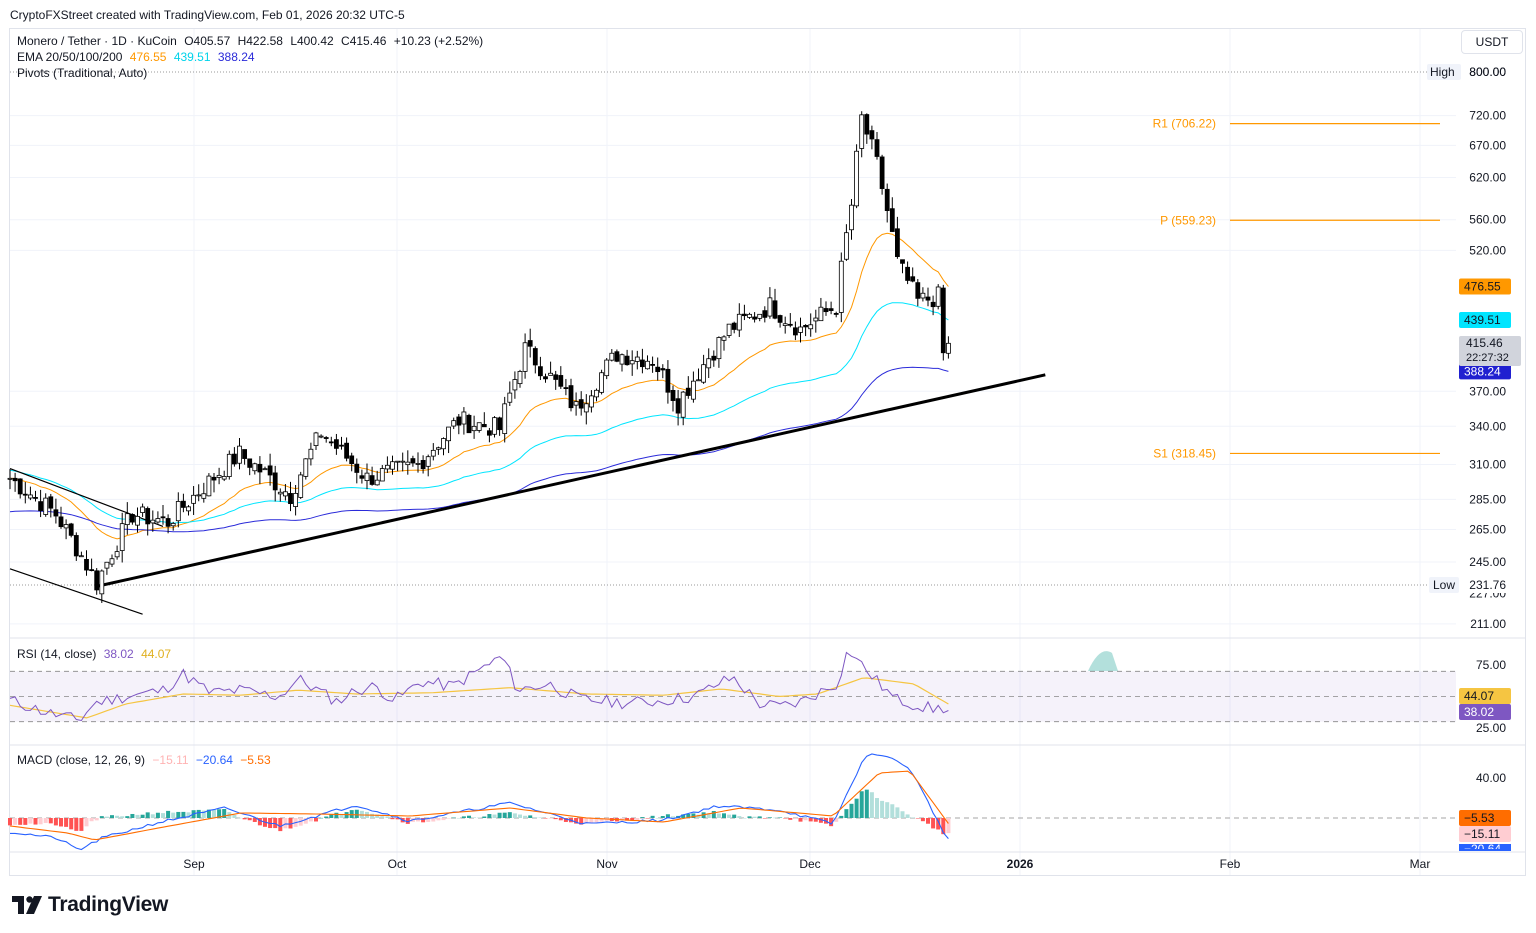 This screenshot has height=933, width=1536. What do you see at coordinates (1484, 343) in the screenshot?
I see `last-price-badge: 415.46` at bounding box center [1484, 343].